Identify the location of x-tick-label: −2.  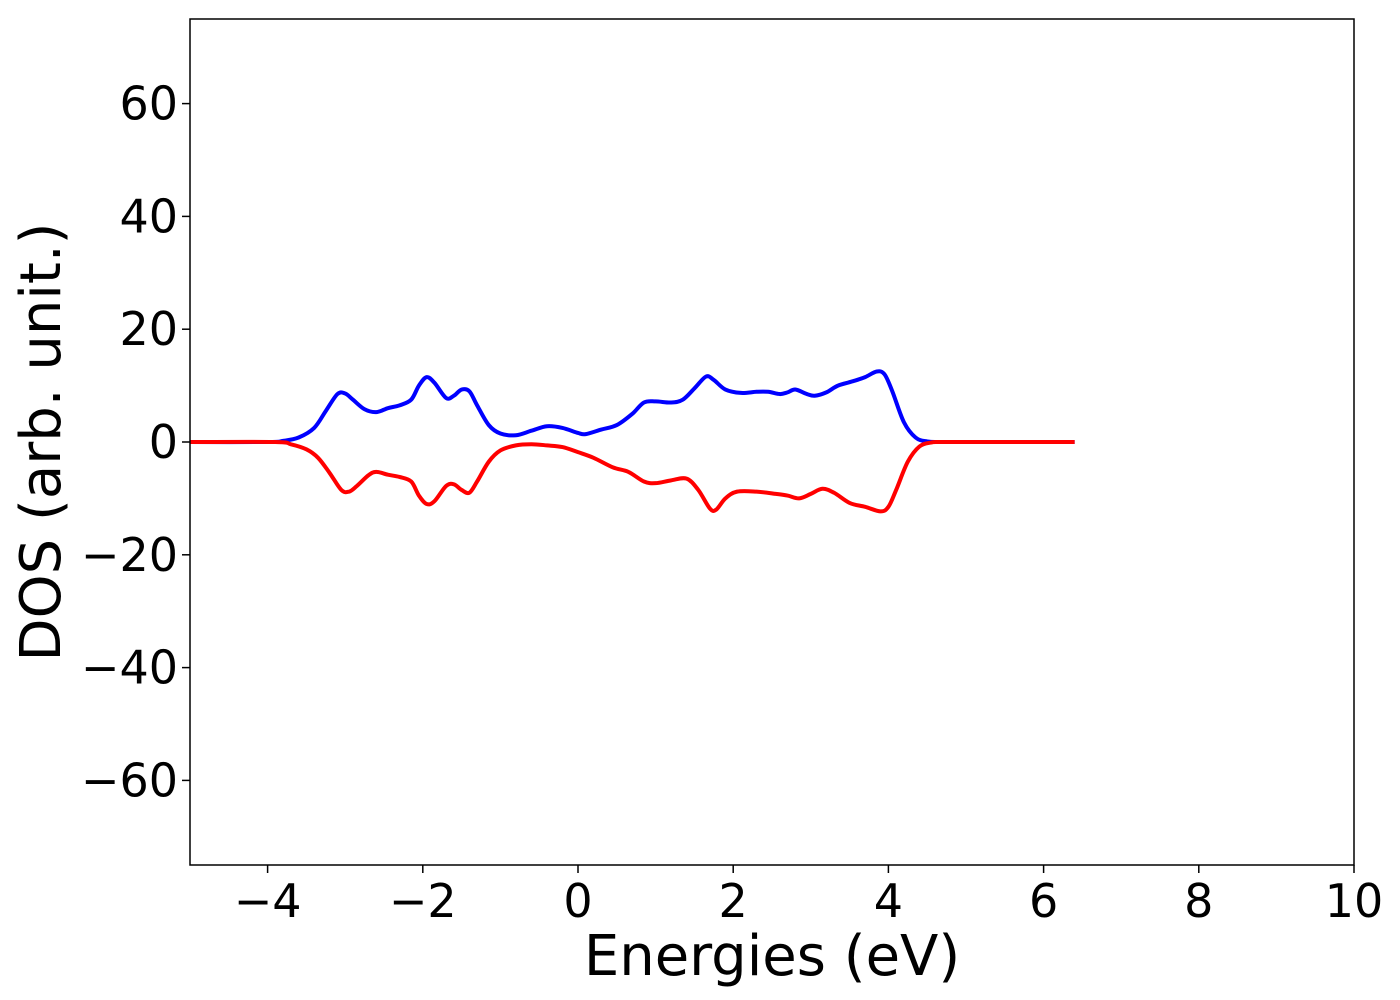
(423, 901).